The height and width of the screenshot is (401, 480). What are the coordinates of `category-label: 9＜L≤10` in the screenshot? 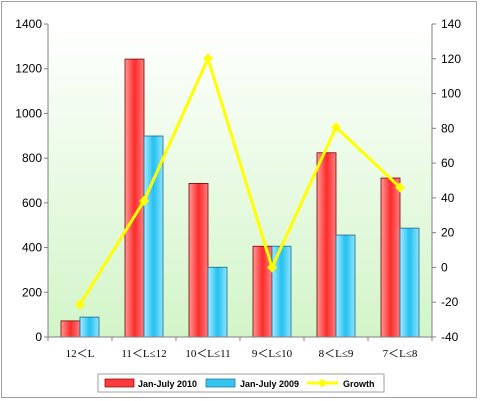 It's located at (272, 354).